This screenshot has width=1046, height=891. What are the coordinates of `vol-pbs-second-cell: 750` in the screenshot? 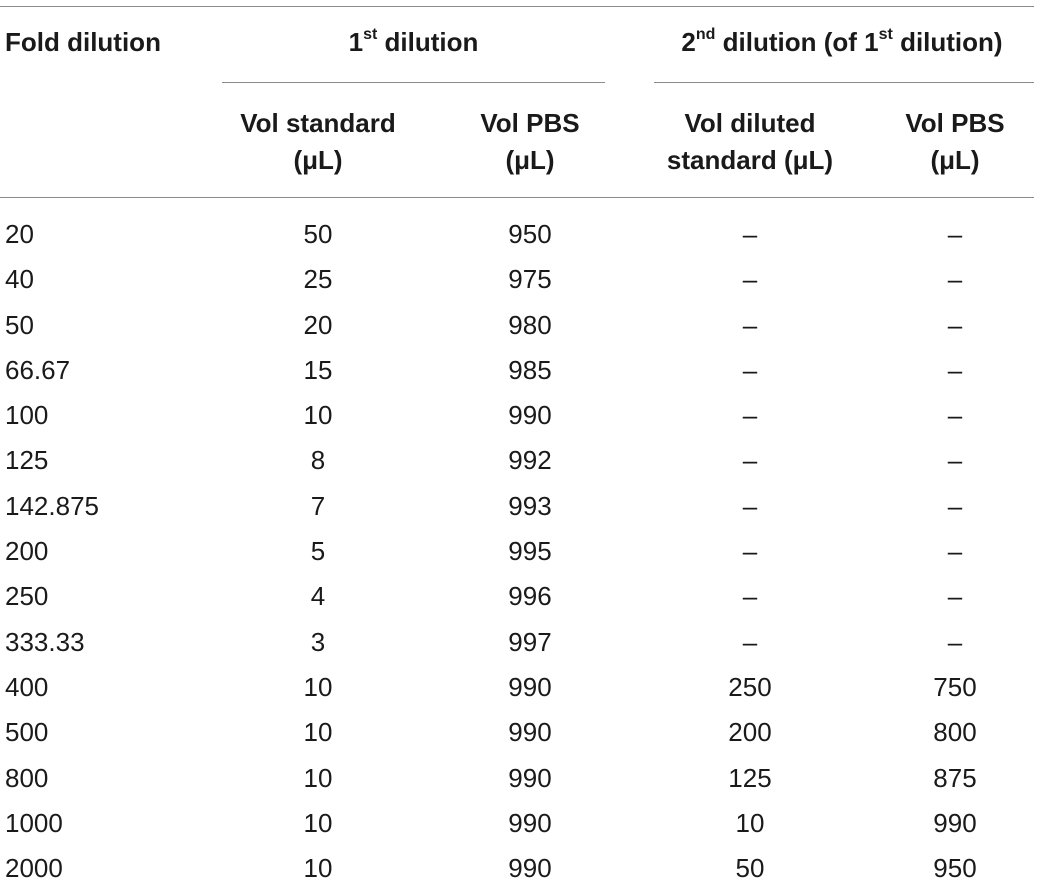 It's located at (955, 686).